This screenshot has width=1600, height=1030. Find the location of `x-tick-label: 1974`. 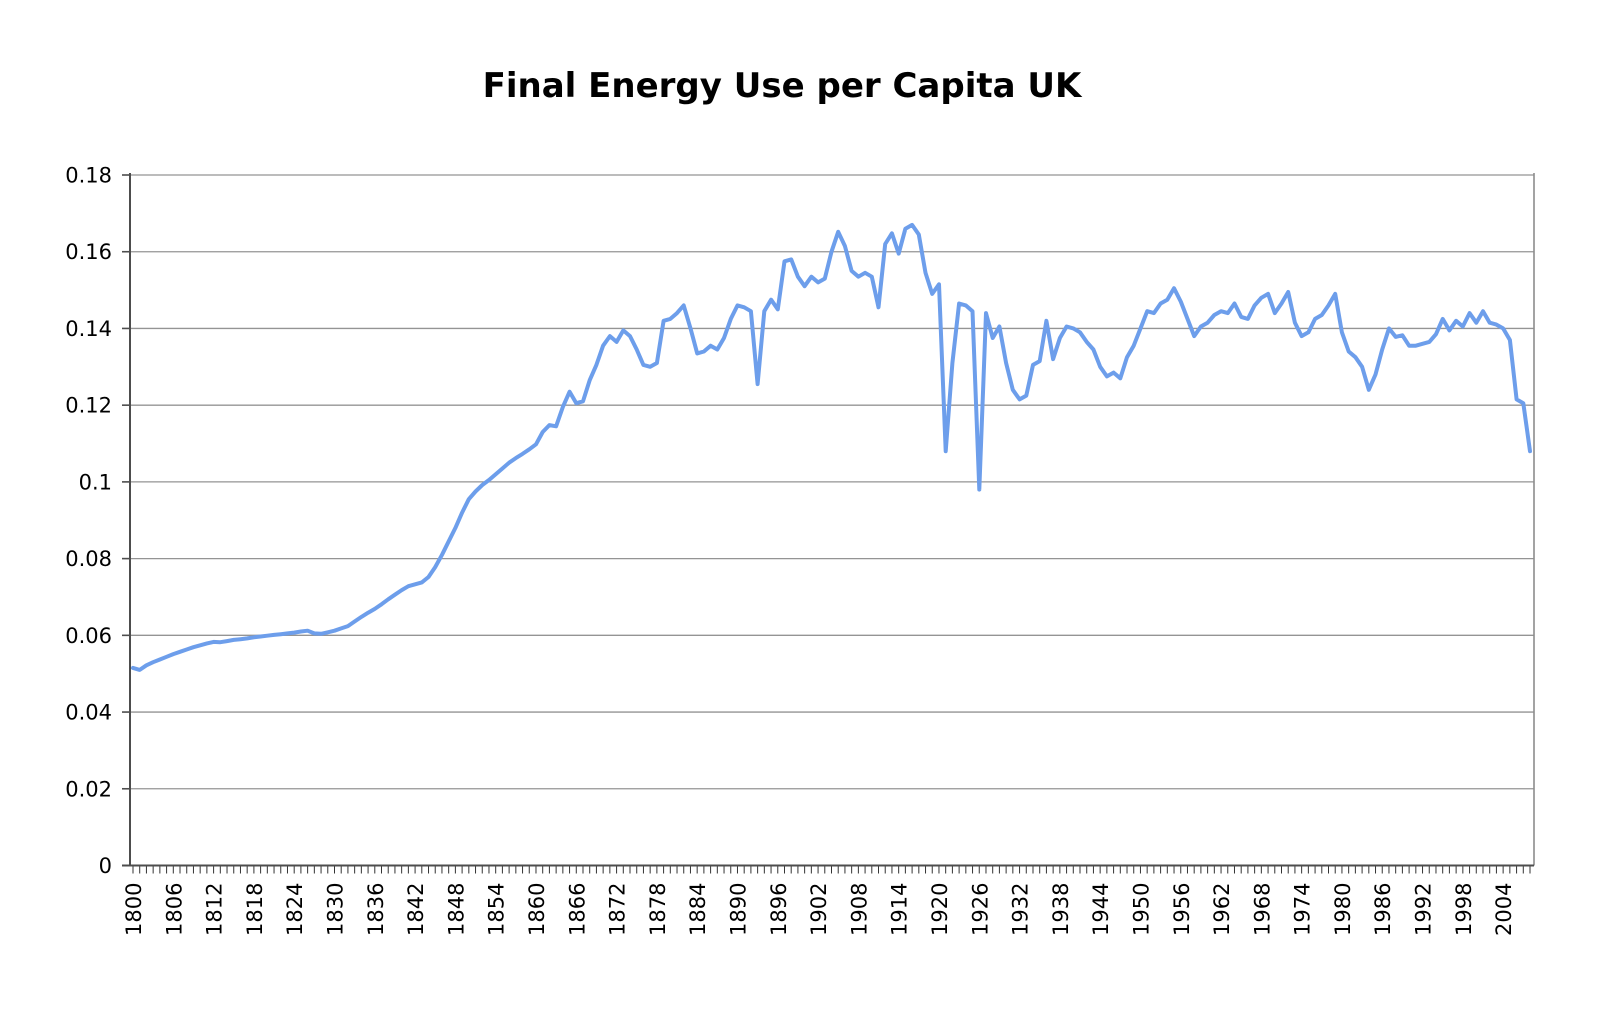

x-tick-label: 1974 is located at coordinates (1303, 909).